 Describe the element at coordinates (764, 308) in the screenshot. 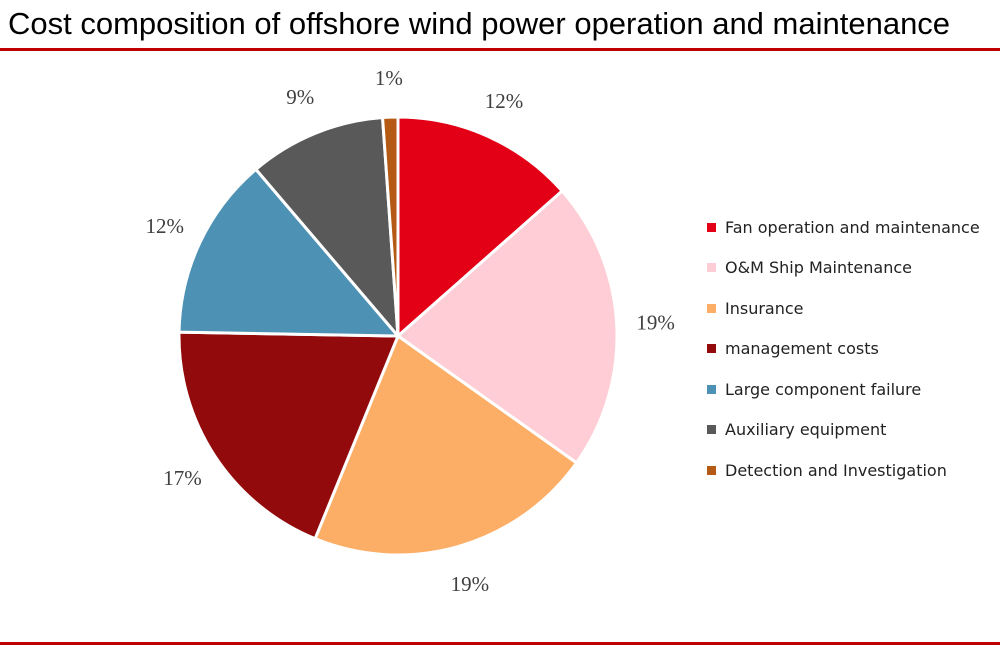

I see `legend-label: Insurance` at that location.